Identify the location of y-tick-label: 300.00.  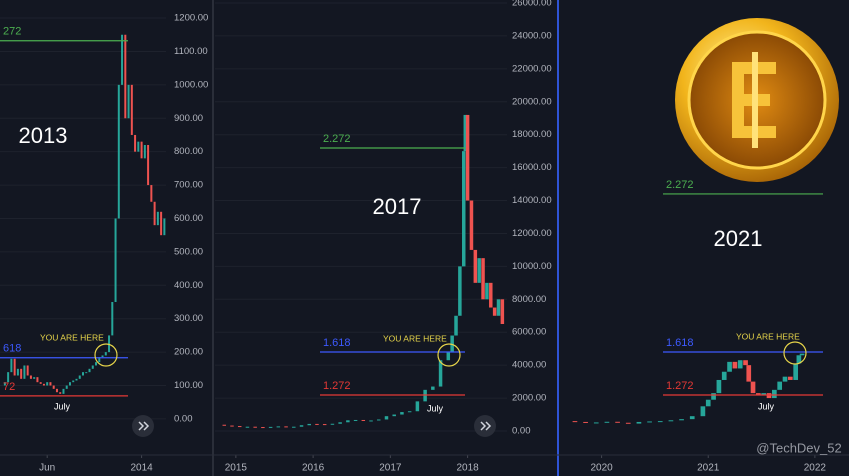
(188, 318).